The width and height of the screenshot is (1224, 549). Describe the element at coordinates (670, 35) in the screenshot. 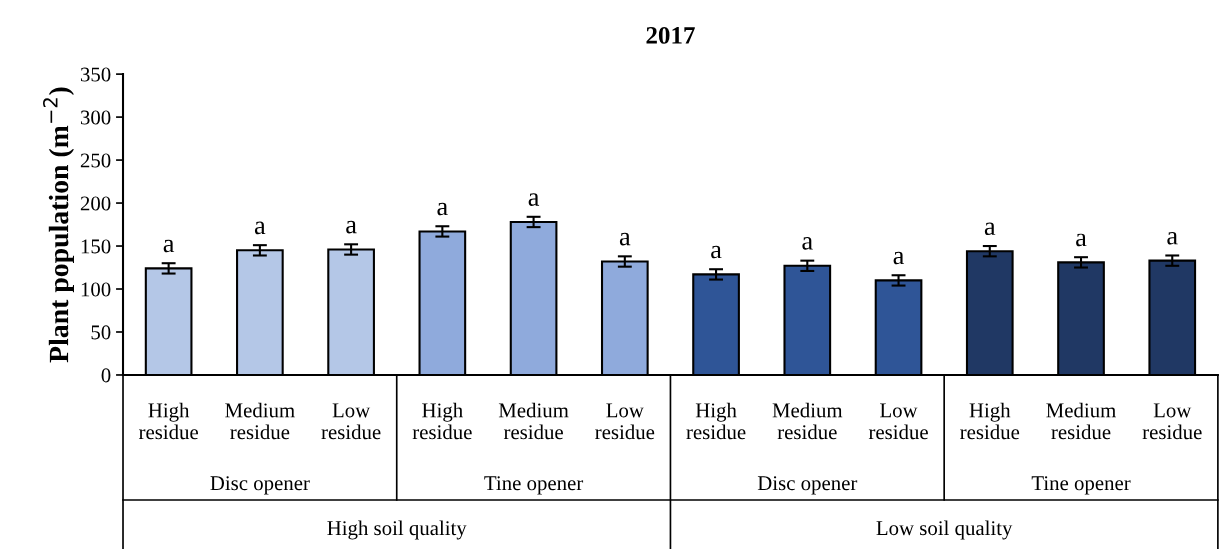

I see `chart-title: 2017` at that location.